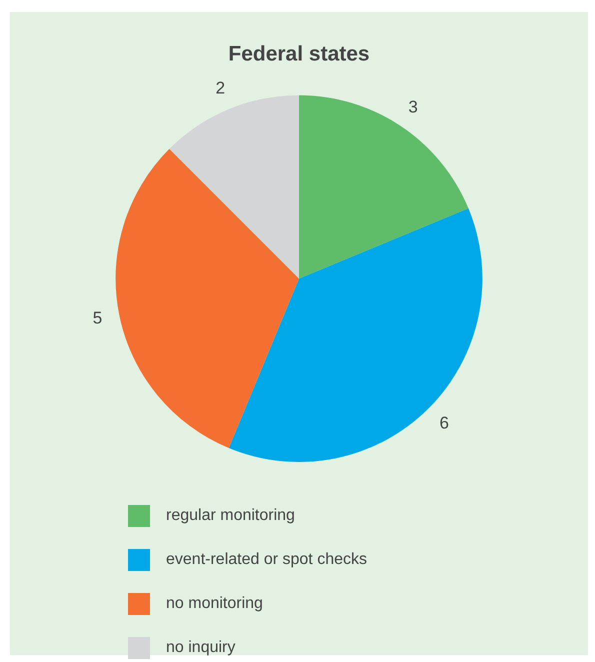 The width and height of the screenshot is (595, 662). I want to click on data-label: 3, so click(413, 107).